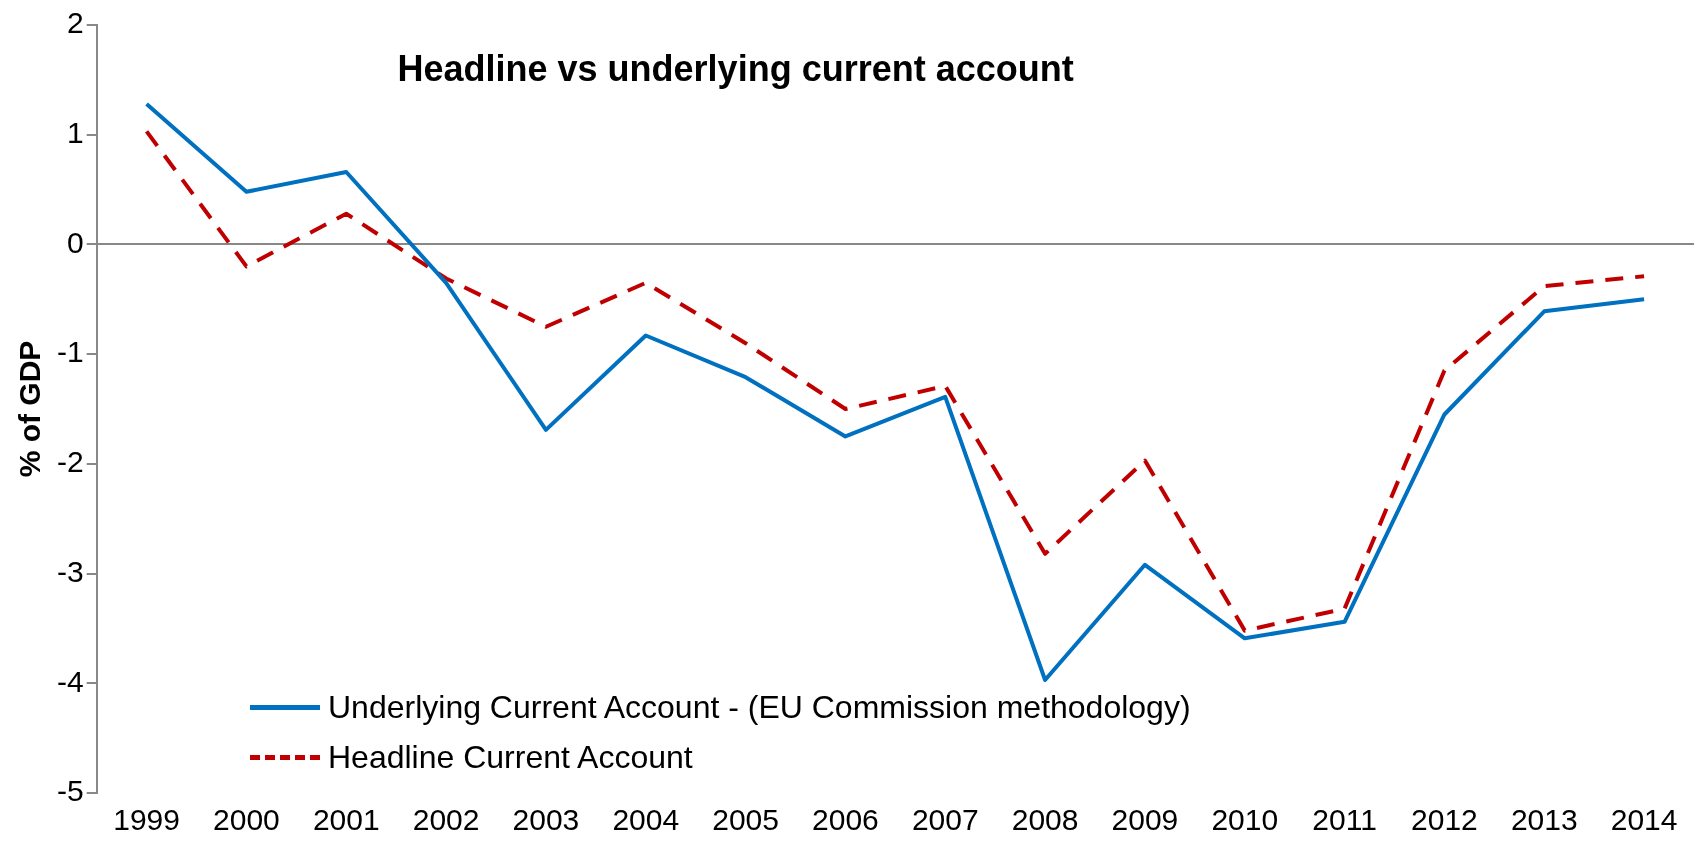 This screenshot has width=1704, height=853. Describe the element at coordinates (735, 68) in the screenshot. I see `text: Headline vs underlying current account` at that location.